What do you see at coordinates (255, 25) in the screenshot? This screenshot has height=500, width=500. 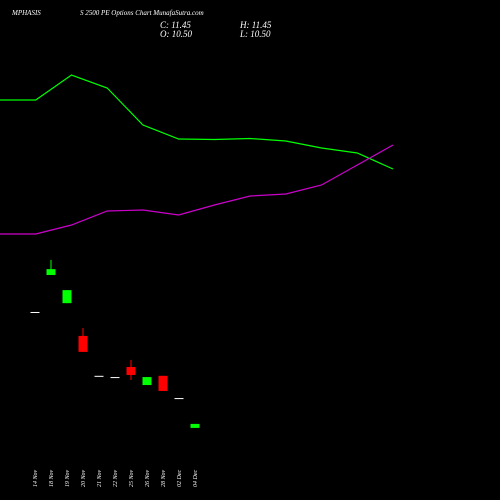 I see `high-label: H: 11.45` at bounding box center [255, 25].